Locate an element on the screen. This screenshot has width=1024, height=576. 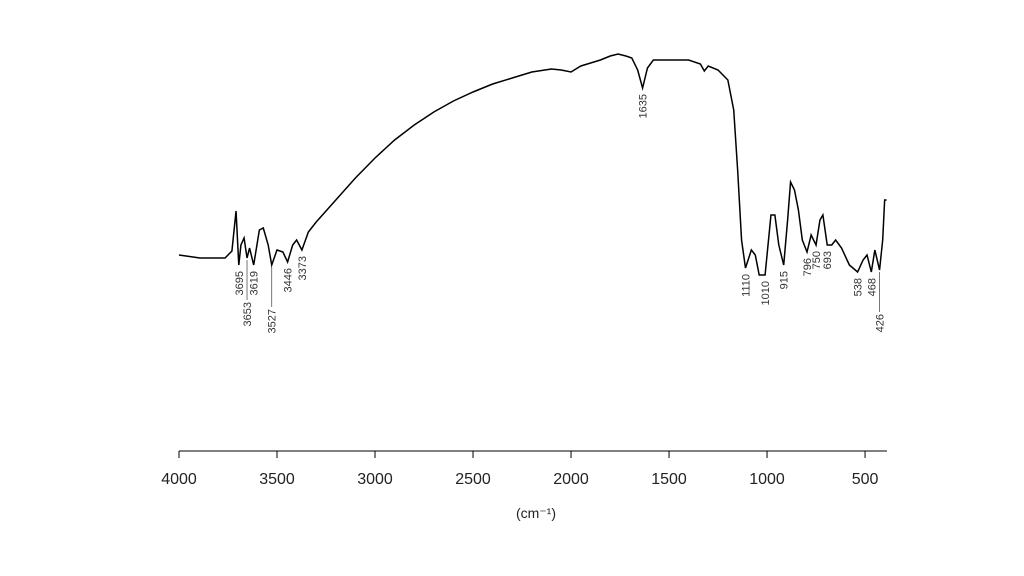
peak-label: 693 is located at coordinates (828, 260).